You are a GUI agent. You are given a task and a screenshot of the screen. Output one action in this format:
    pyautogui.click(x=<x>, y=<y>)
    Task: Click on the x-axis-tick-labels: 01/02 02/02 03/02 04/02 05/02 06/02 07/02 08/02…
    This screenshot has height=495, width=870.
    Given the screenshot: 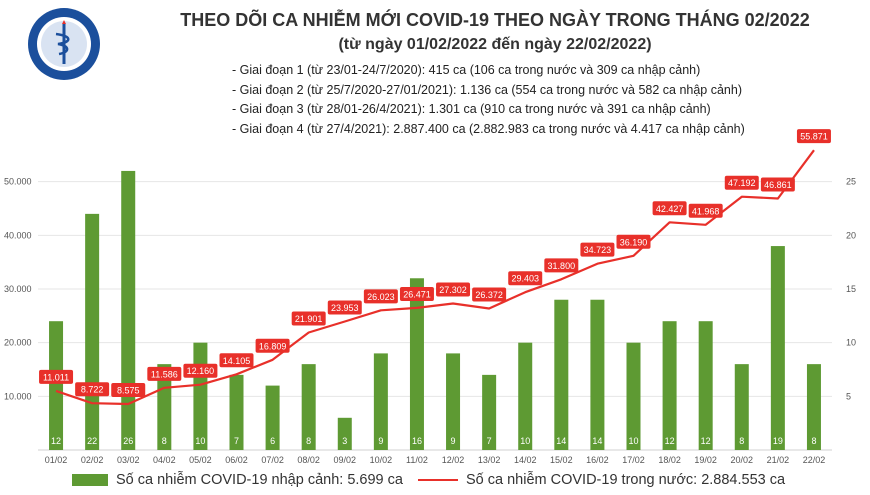 What is the action you would take?
    pyautogui.click(x=435, y=460)
    